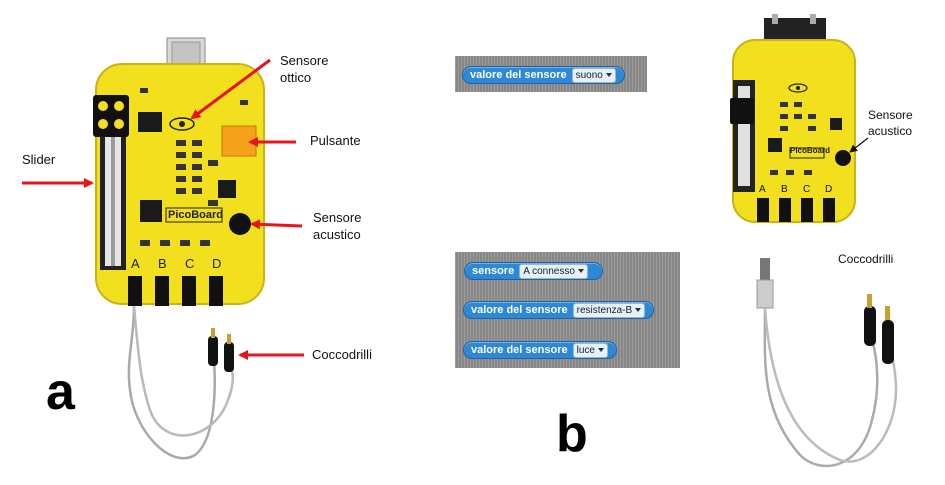 The height and width of the screenshot is (485, 945). Describe the element at coordinates (493, 271) in the screenshot. I see `block-label: sensore` at that location.